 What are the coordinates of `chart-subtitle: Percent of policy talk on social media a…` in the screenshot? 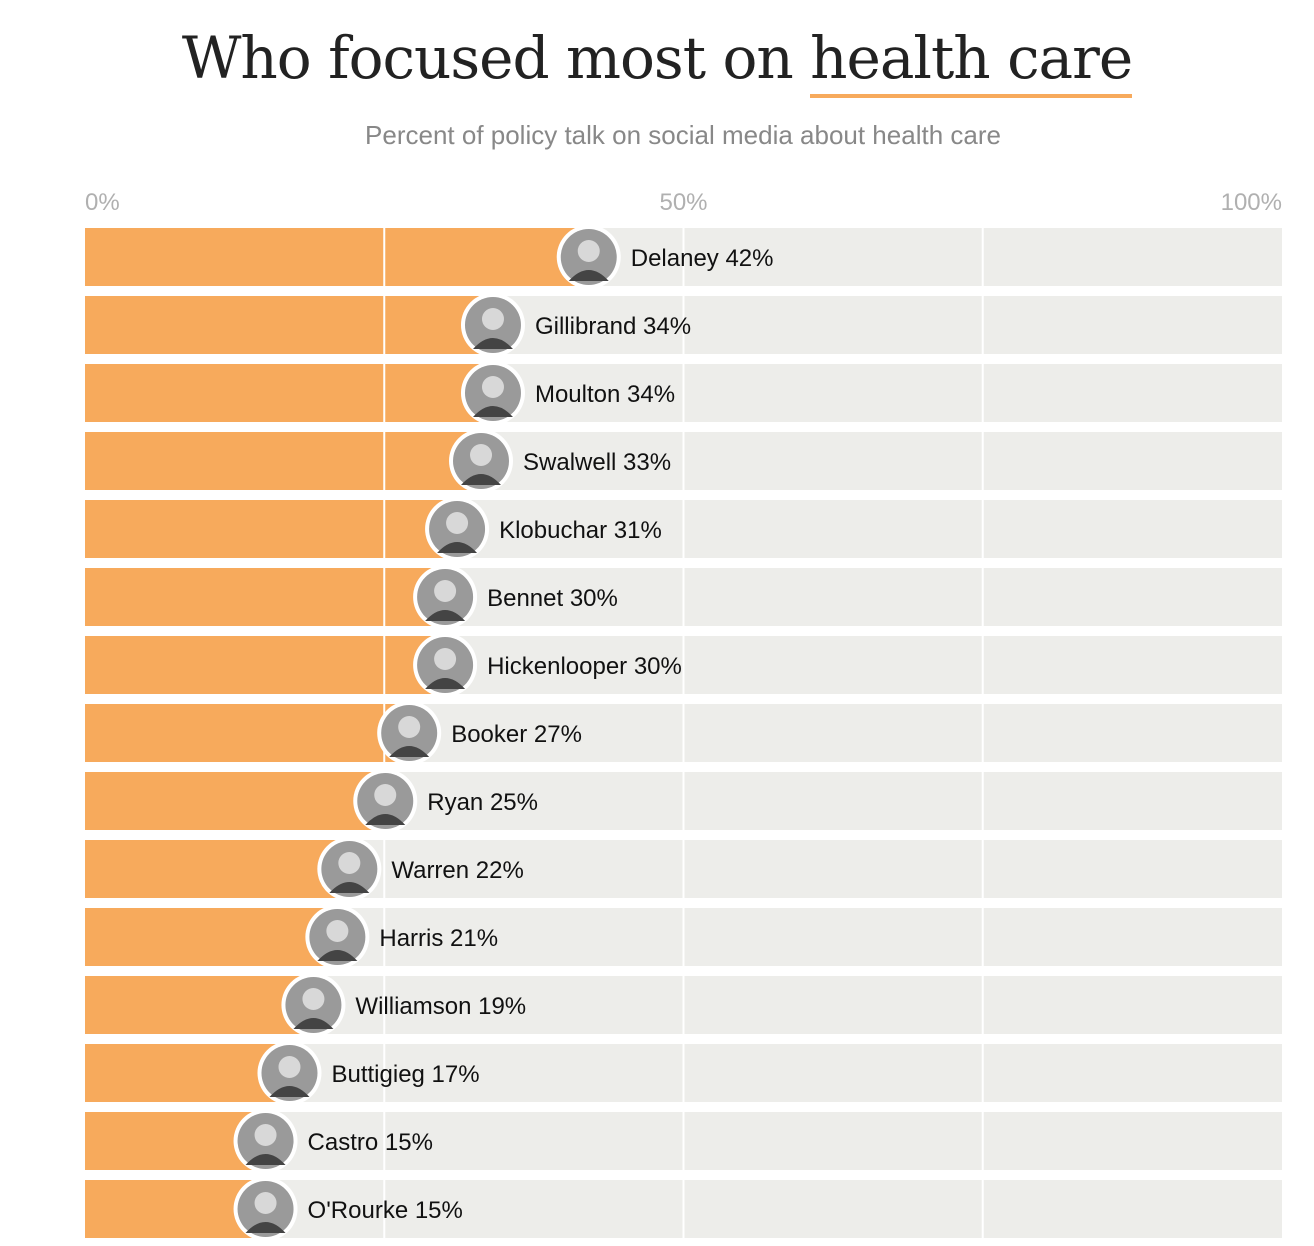 It's located at (683, 135).